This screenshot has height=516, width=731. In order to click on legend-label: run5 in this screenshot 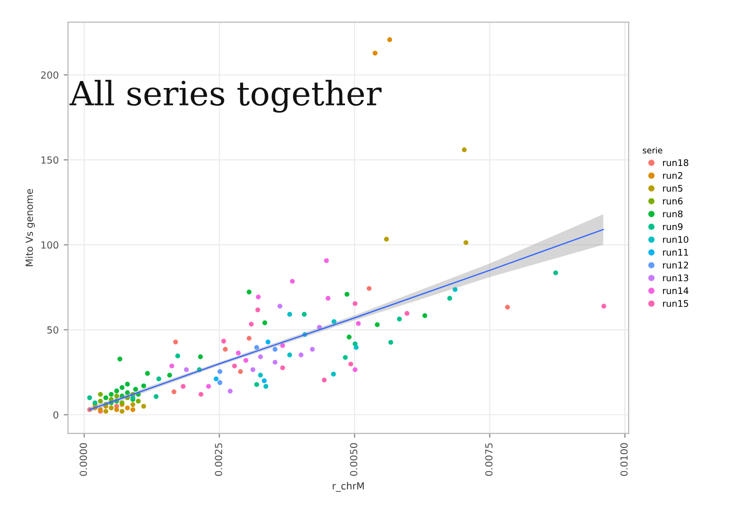, I will do `click(672, 188)`.